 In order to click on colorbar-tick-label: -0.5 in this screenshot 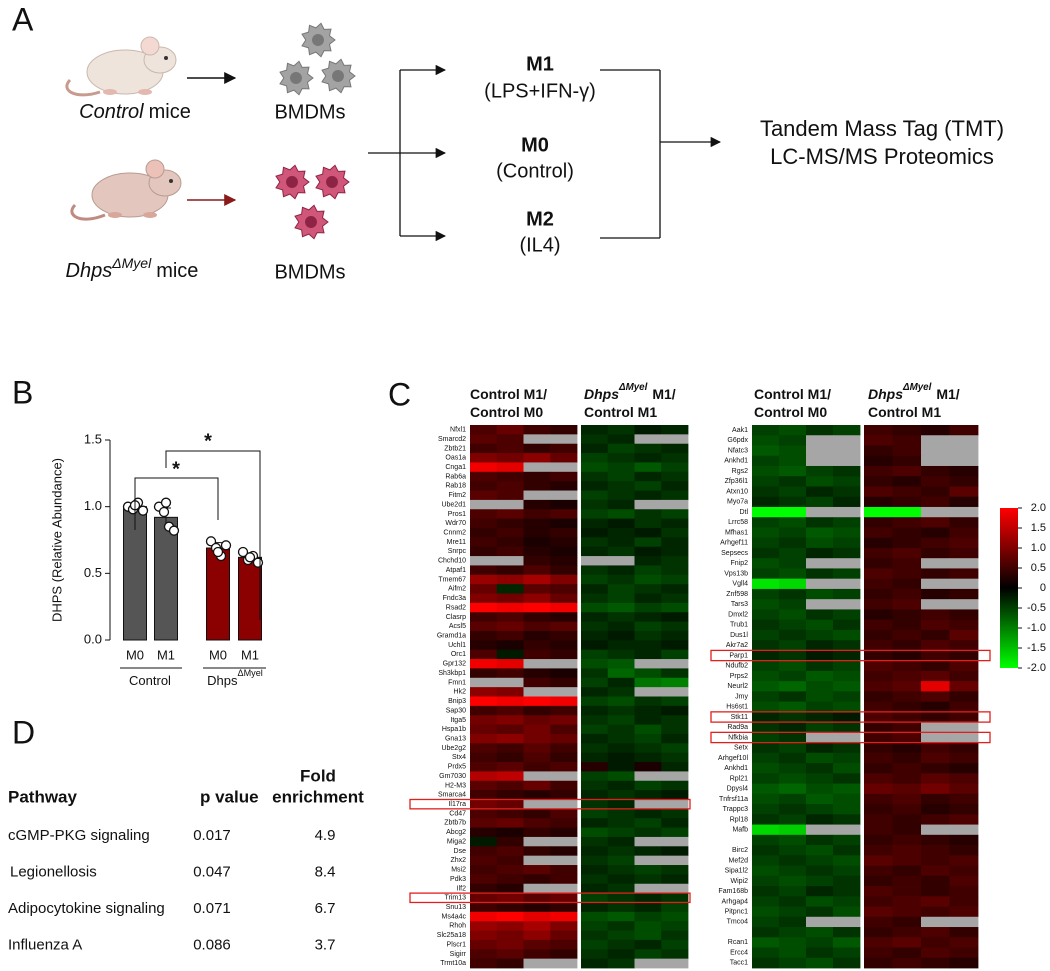, I will do `click(1036, 608)`.